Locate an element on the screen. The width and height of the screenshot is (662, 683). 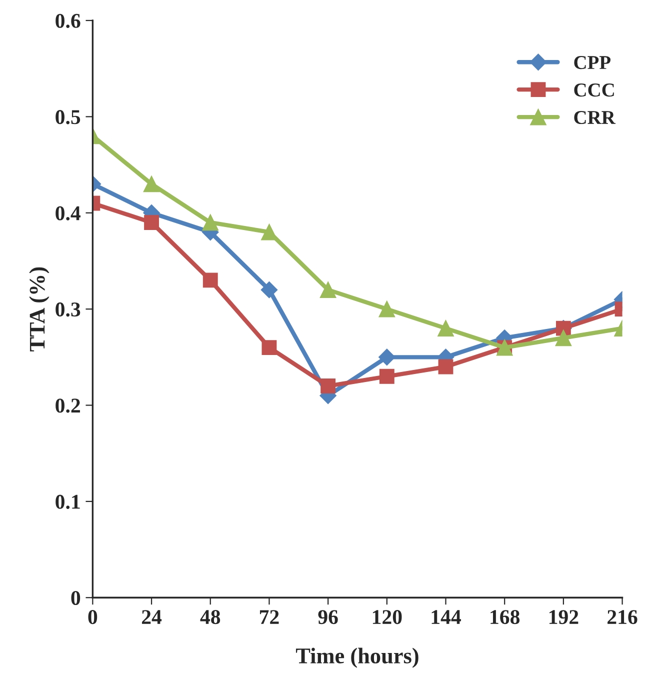
y-tick-label: 0 is located at coordinates (75, 598).